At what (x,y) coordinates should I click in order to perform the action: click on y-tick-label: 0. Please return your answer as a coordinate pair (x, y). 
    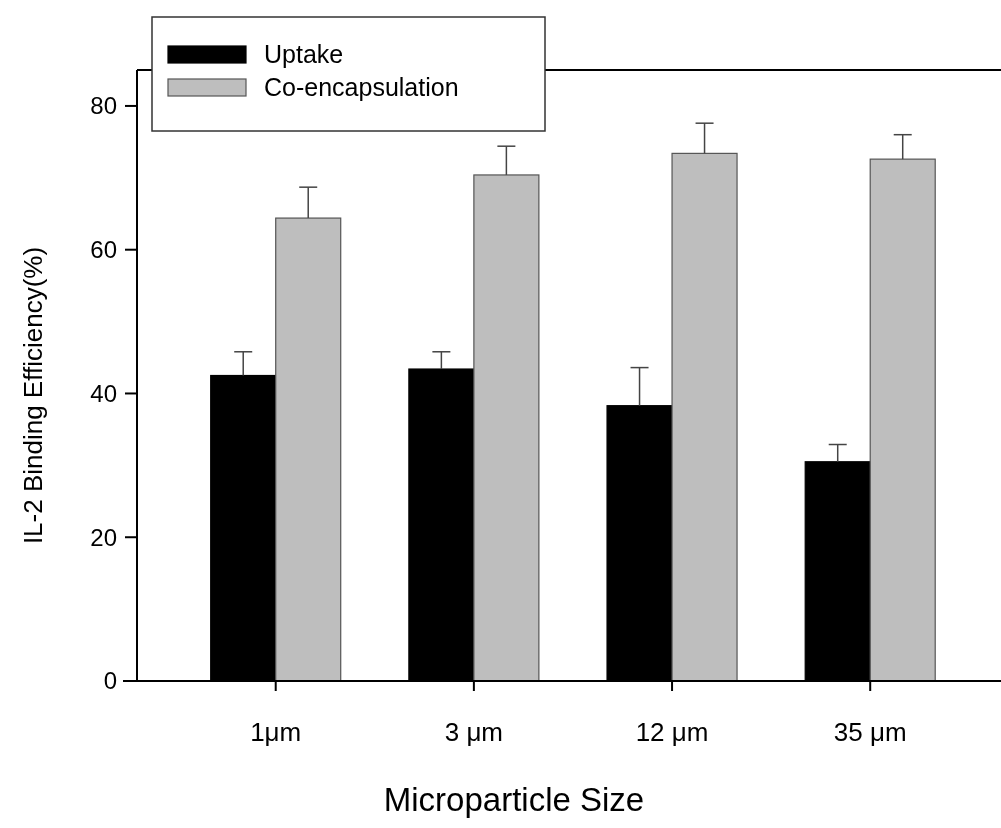
    Looking at the image, I should click on (110, 681).